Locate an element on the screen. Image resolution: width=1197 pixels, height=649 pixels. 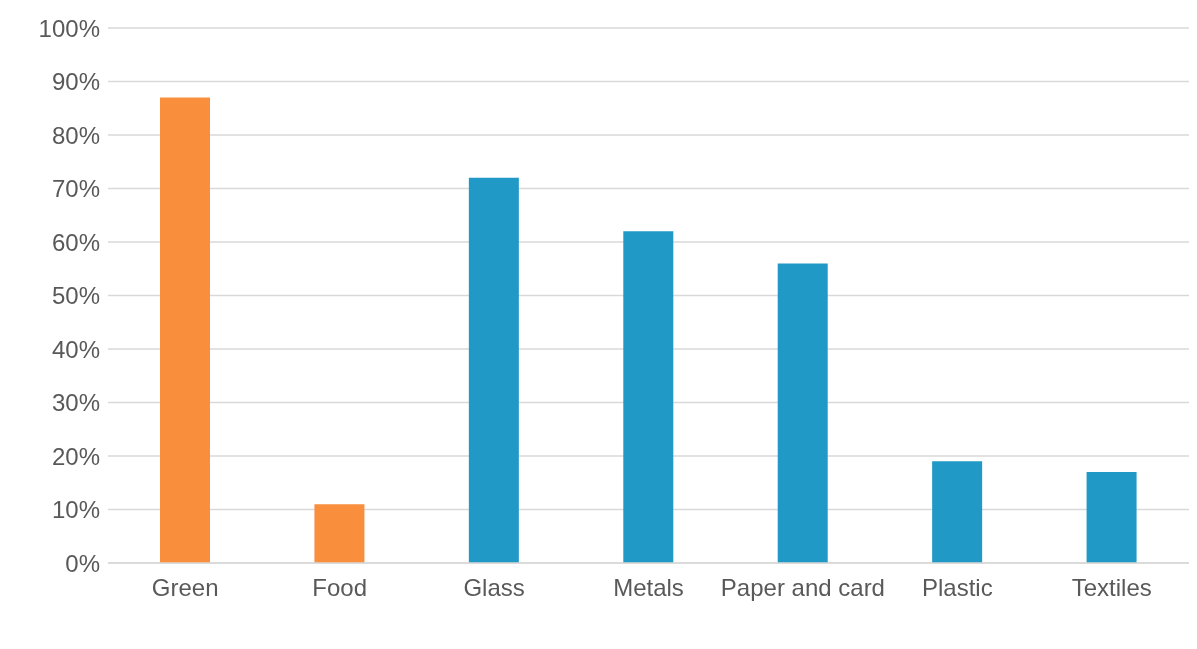
x-tick-label: Green is located at coordinates (185, 588).